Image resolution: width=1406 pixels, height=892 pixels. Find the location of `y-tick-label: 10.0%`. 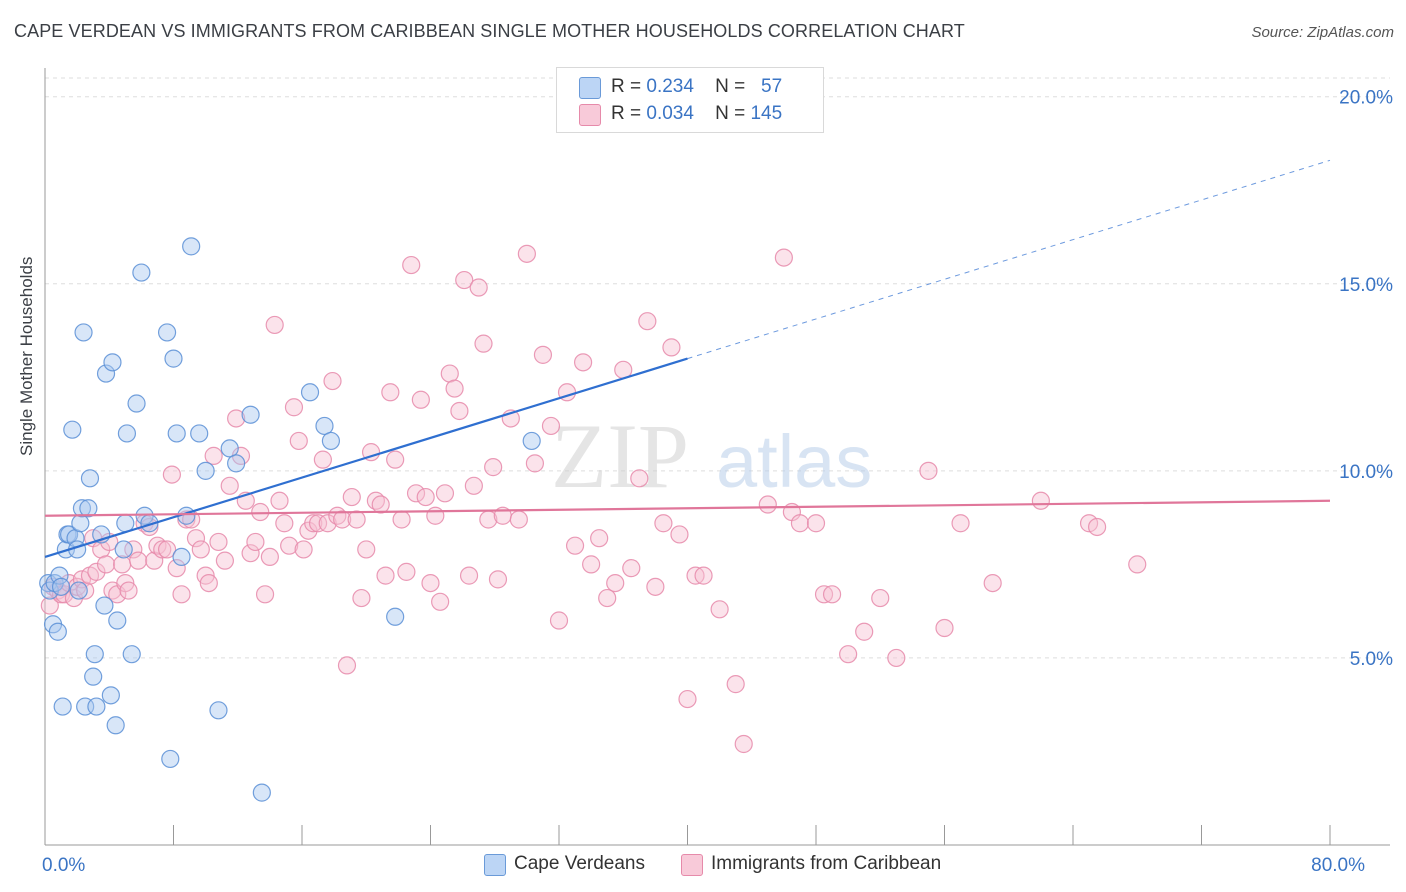

y-tick-label: 10.0% is located at coordinates (1366, 472).